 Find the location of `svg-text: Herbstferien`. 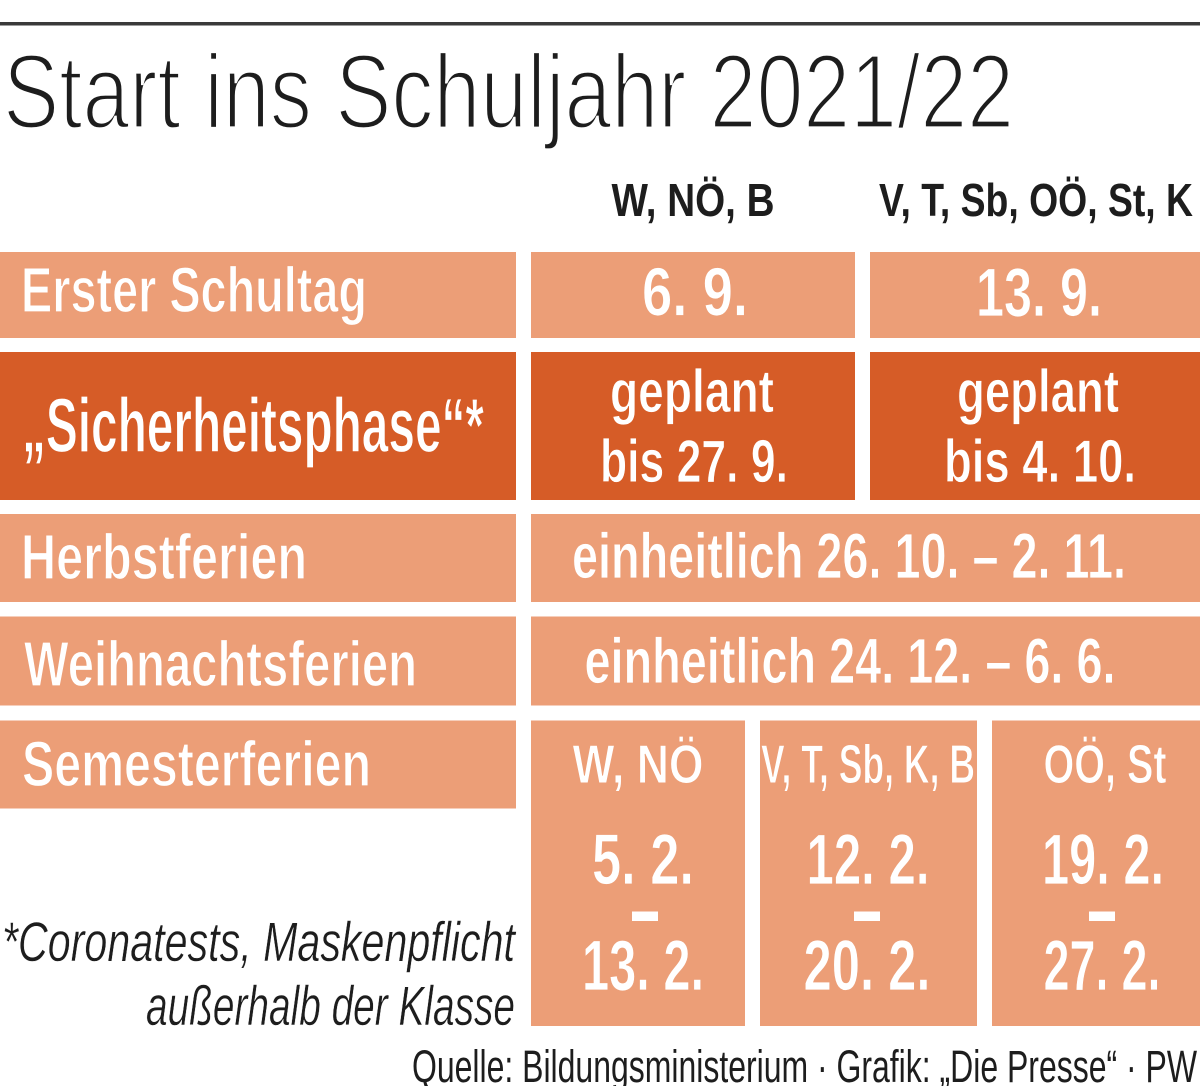

svg-text: Herbstferien is located at coordinates (164, 557).